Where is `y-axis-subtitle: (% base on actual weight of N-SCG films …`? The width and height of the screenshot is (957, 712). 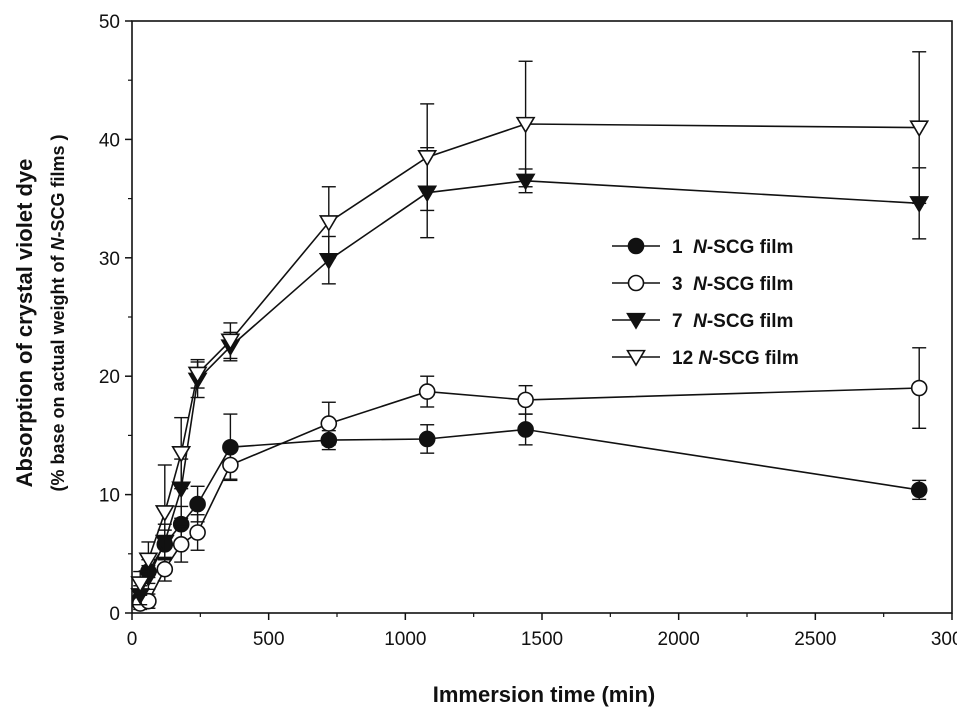
y-axis-subtitle: (% base on actual weight of N-SCG films … is located at coordinates (58, 312).